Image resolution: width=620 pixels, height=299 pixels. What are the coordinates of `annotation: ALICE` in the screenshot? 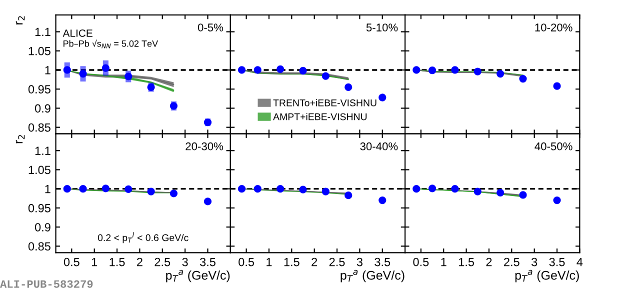 It's located at (77, 33).